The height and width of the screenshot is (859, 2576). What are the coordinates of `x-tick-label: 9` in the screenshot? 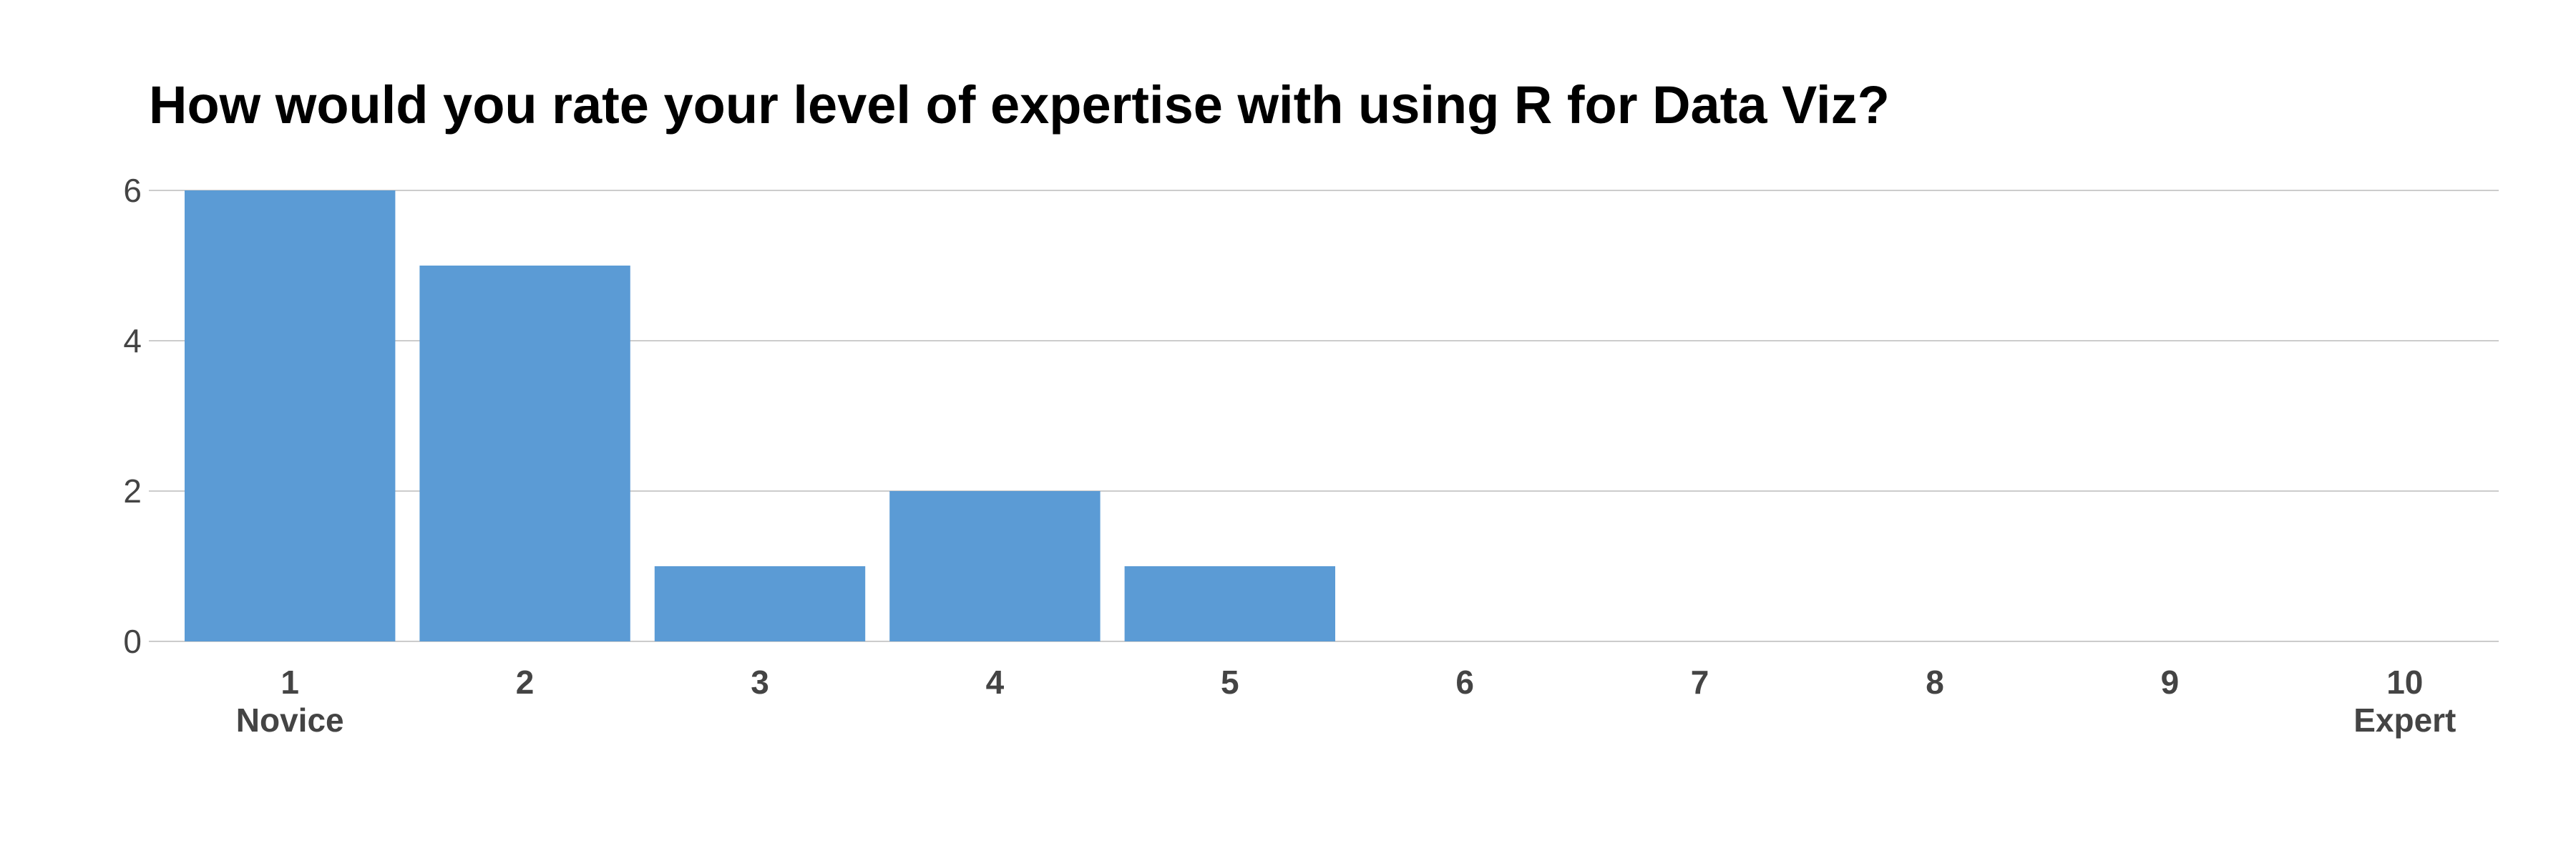 It's located at (2170, 682).